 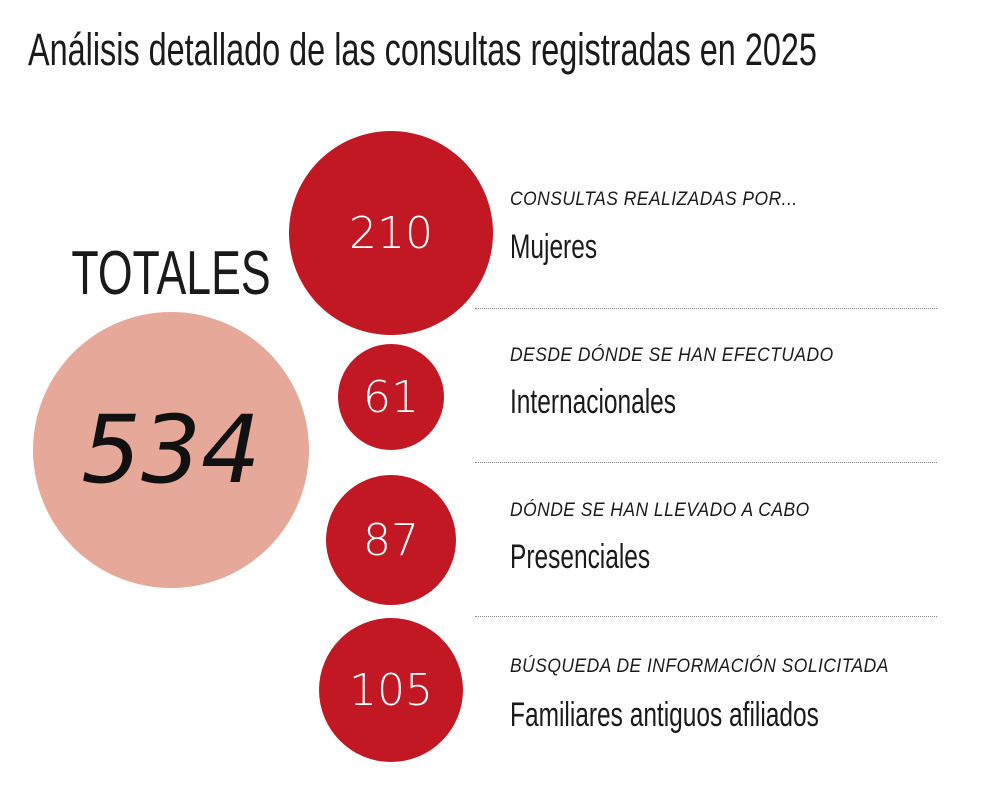 What do you see at coordinates (672, 355) in the screenshot?
I see `caption-internacionales: DESDE DÓNDE SE HAN EFECTUADO` at bounding box center [672, 355].